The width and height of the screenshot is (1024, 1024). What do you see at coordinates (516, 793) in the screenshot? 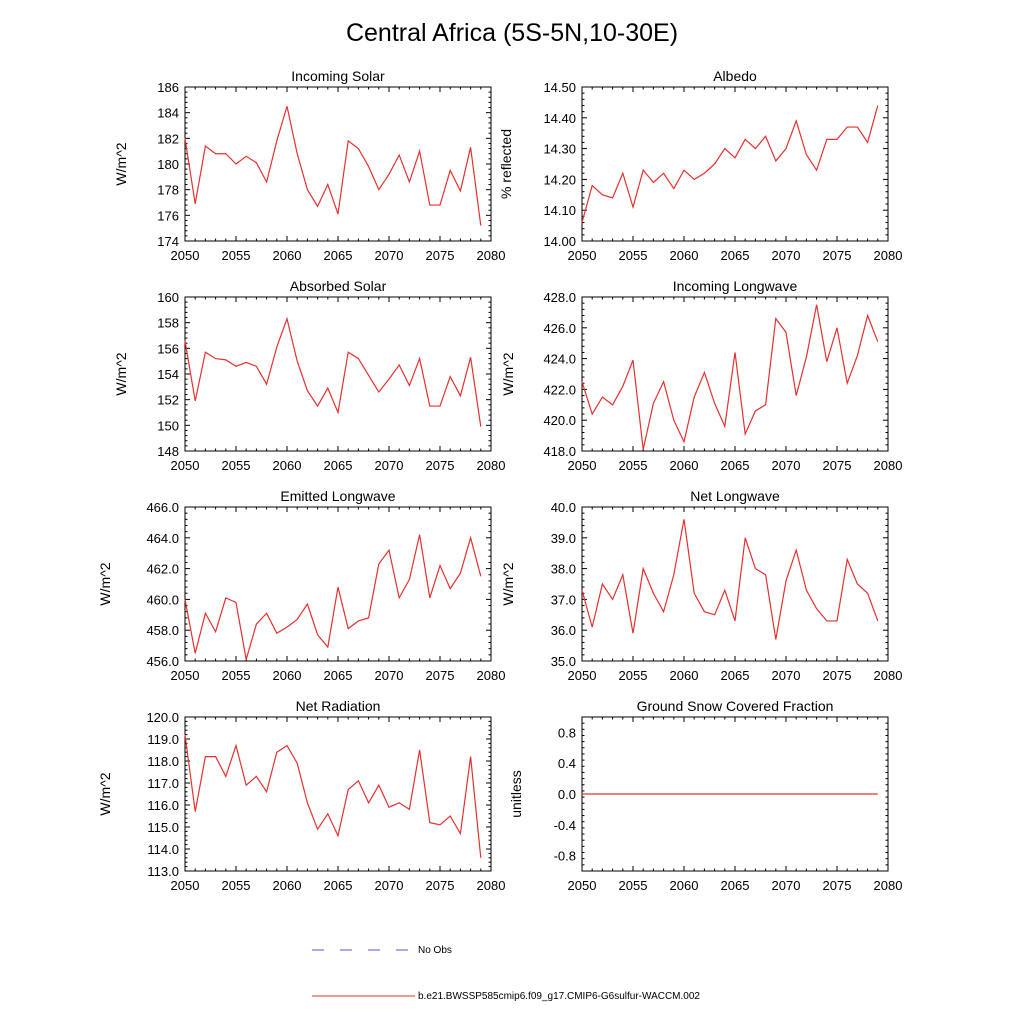
I see `y-axis-label: unitless` at bounding box center [516, 793].